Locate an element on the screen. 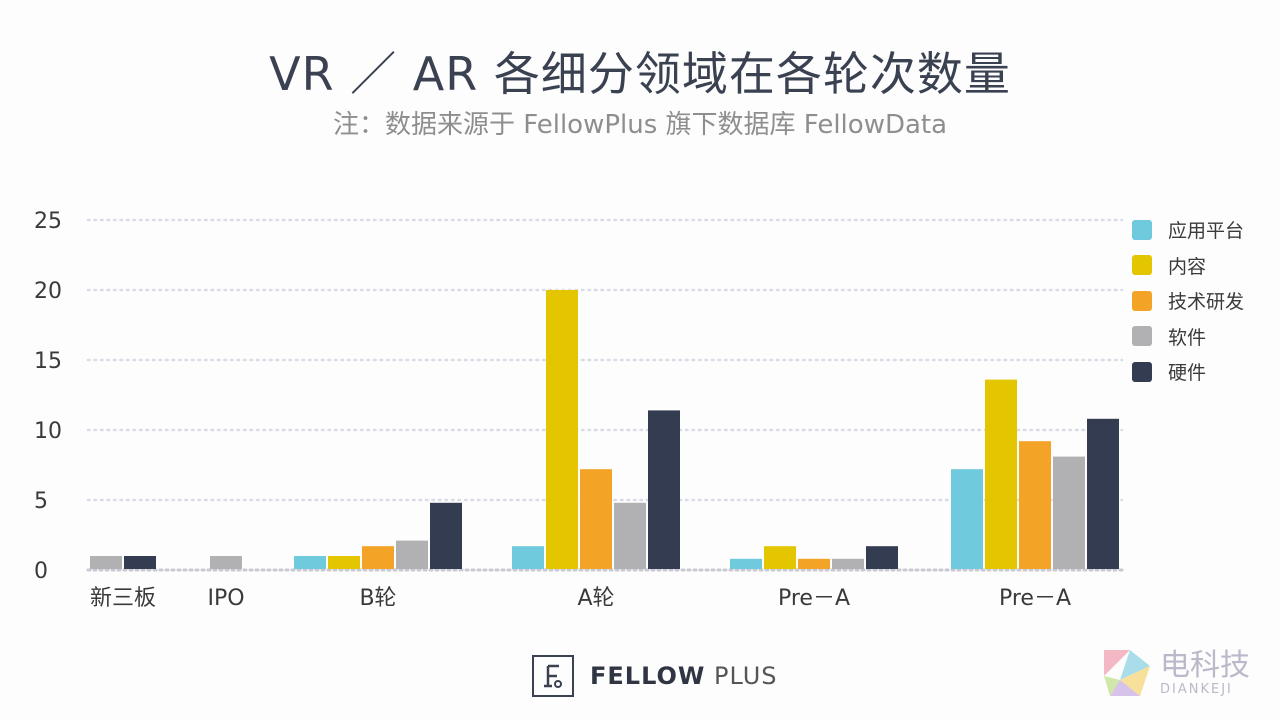 The height and width of the screenshot is (720, 1280). legend-label: 技术研发 is located at coordinates (1206, 302).